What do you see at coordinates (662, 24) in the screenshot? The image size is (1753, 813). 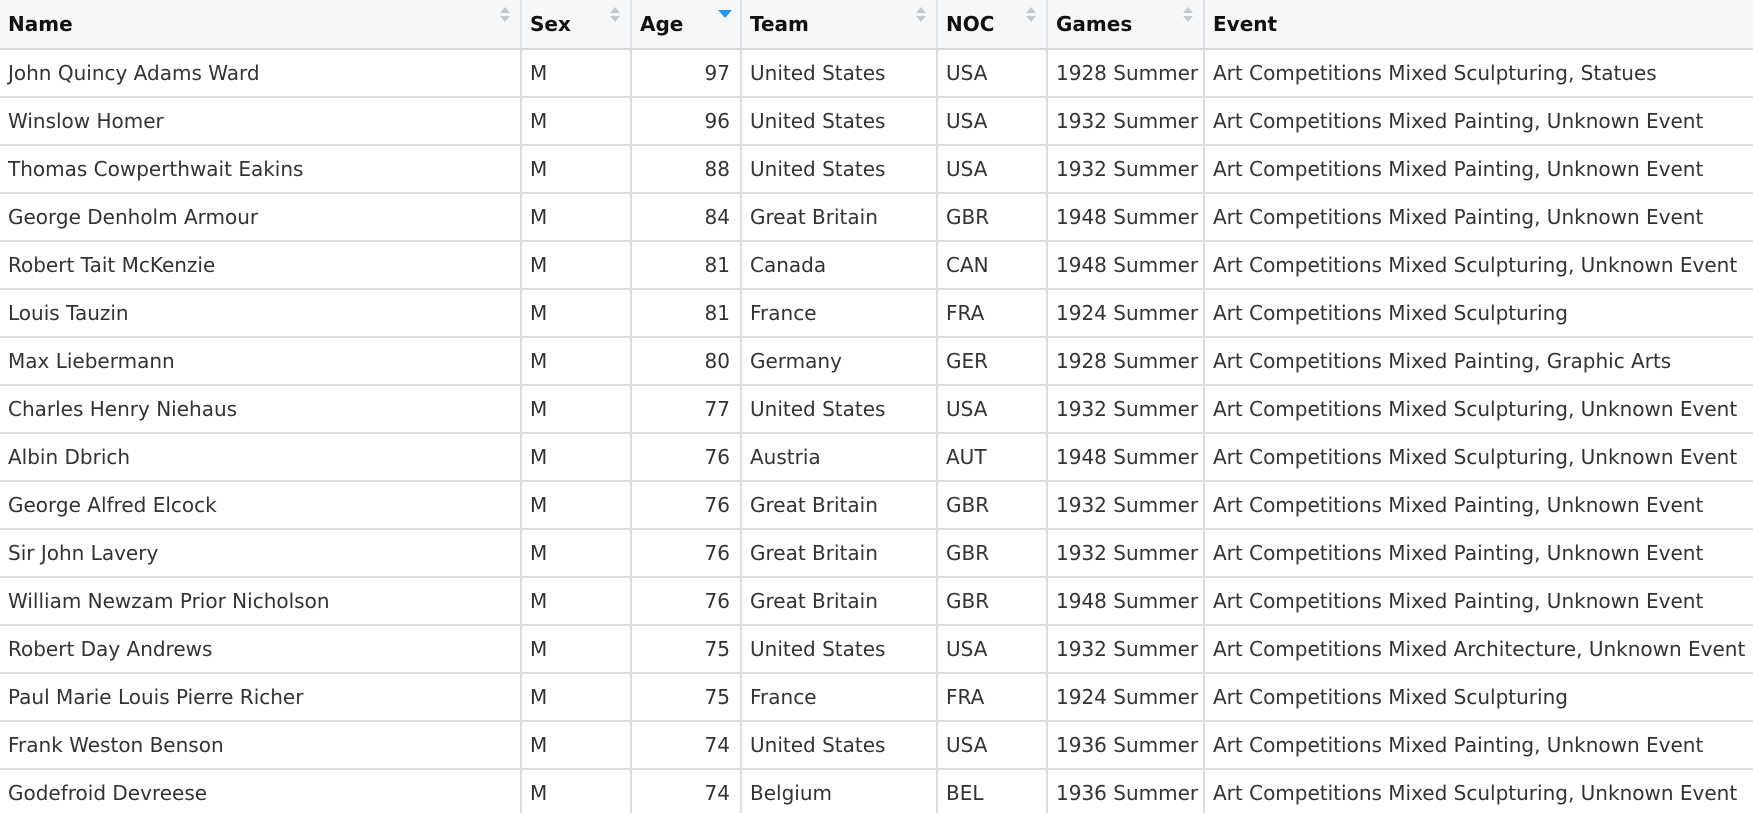 I see `column-header-label: Age` at bounding box center [662, 24].